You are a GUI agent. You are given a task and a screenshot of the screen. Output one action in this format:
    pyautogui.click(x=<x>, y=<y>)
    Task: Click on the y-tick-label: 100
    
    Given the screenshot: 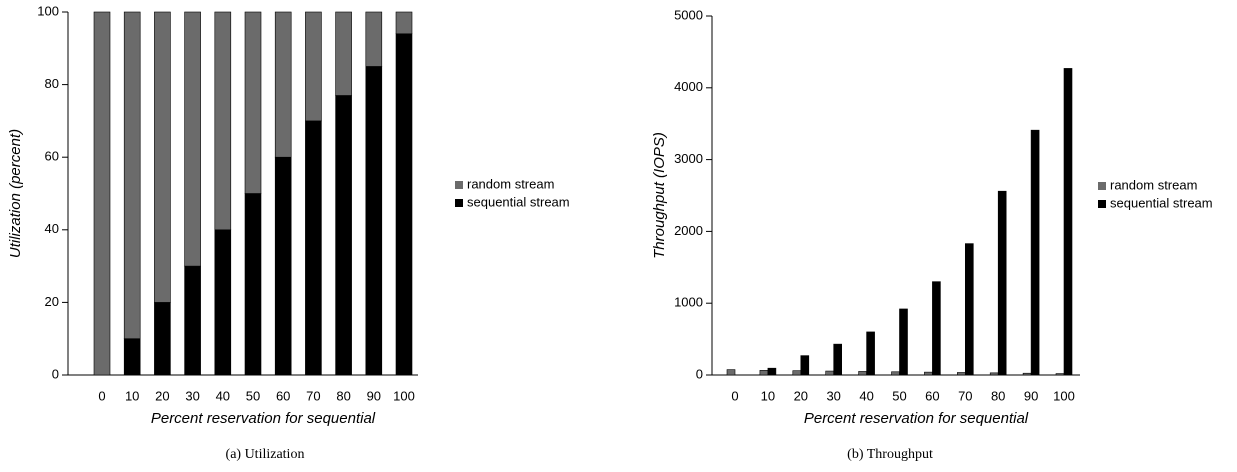 What is the action you would take?
    pyautogui.click(x=48, y=10)
    